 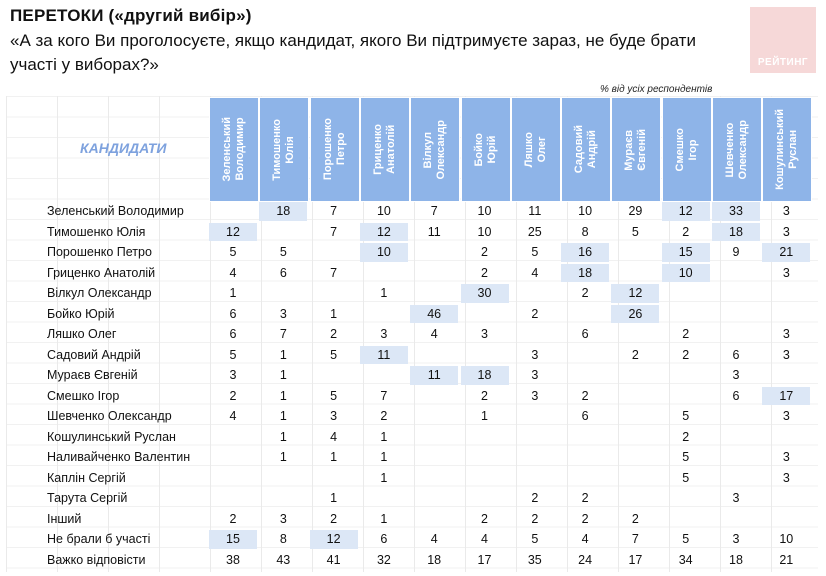 What do you see at coordinates (412, 560) in the screenshot?
I see `table-row: Важко відповісти 38 43 41 32 18 17 35 24 17 34 18 21` at bounding box center [412, 560].